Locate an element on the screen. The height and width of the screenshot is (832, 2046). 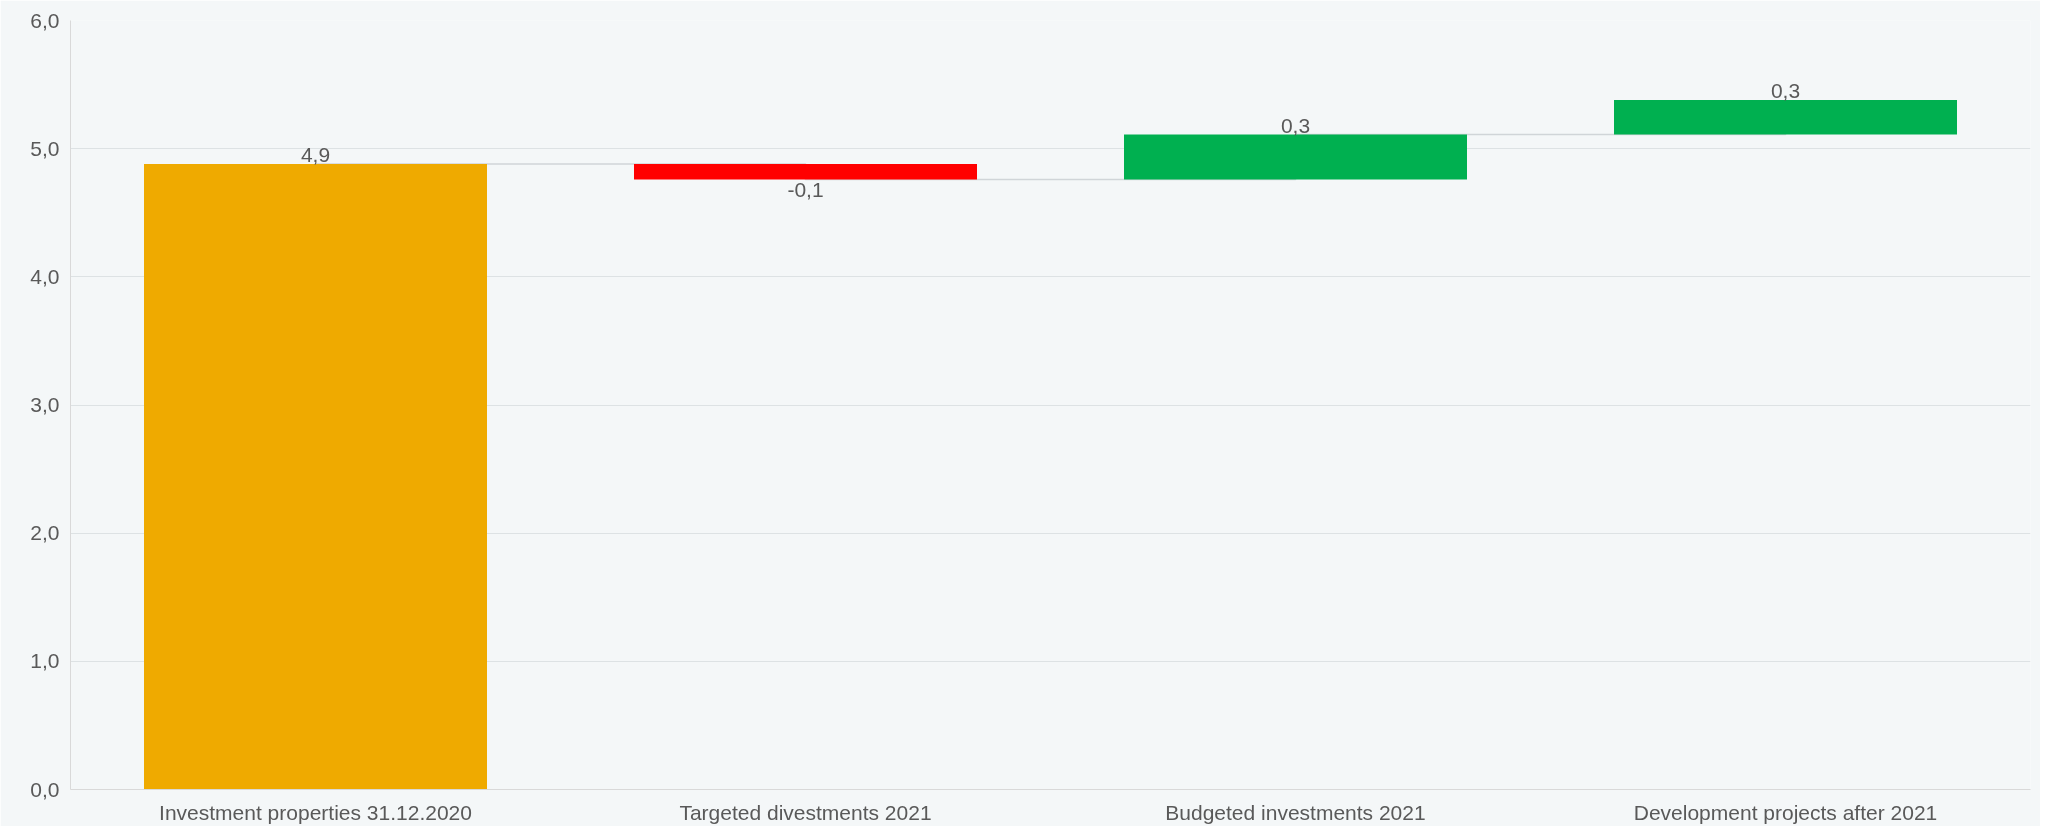
x-tick-label: Development projects after 2021 is located at coordinates (1785, 812).